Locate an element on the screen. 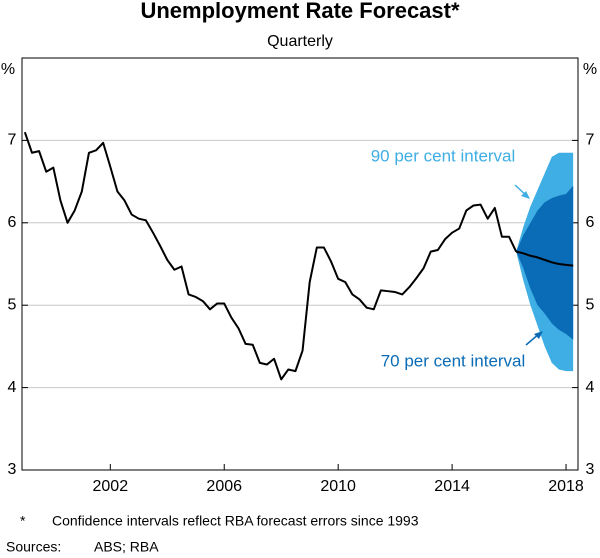 The height and width of the screenshot is (558, 600). x-tick-label: 2010 is located at coordinates (338, 486).